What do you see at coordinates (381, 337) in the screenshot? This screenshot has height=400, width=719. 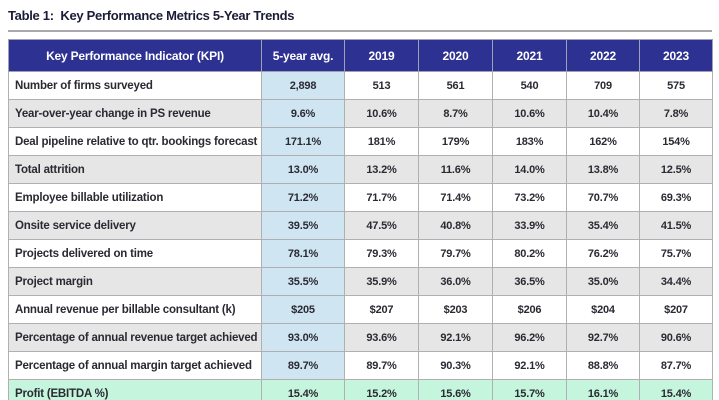 I see `value-cell: 93.6%` at bounding box center [381, 337].